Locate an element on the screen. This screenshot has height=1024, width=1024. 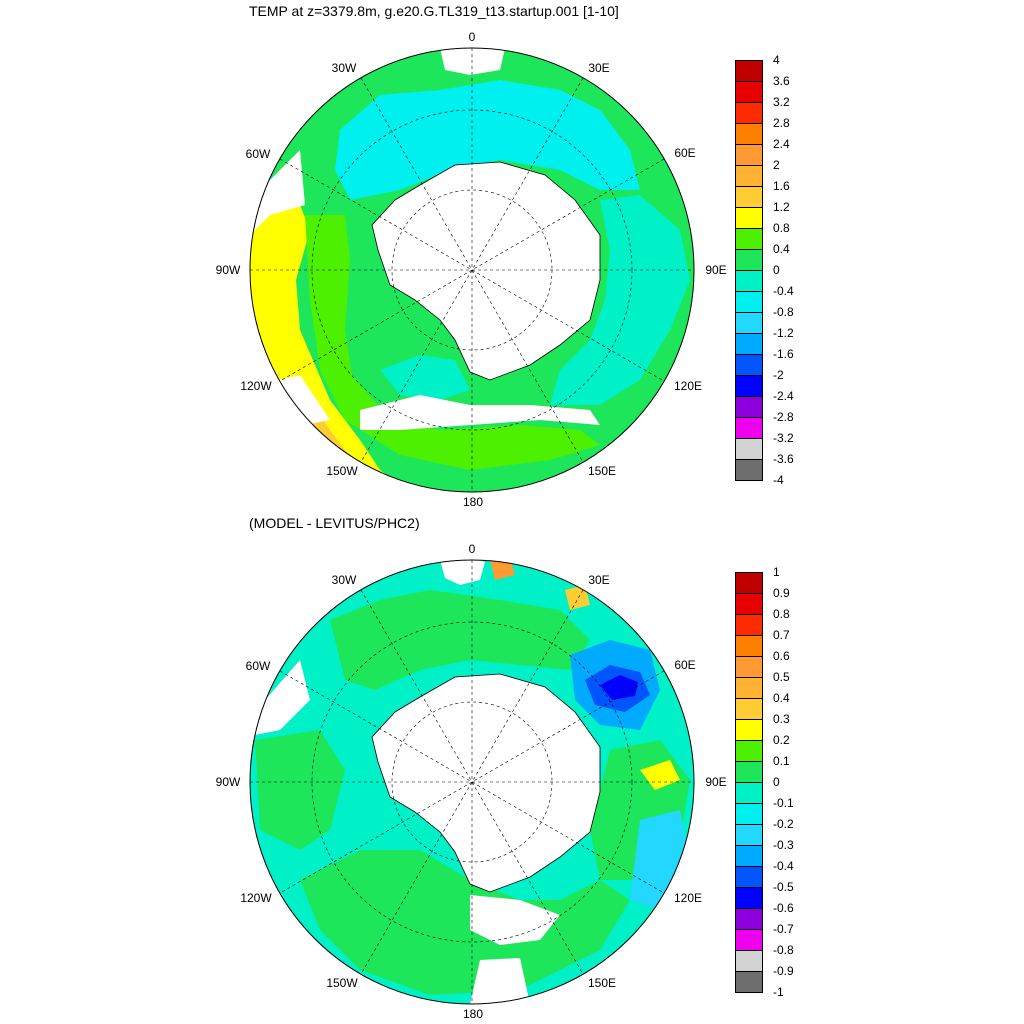
top-colorbar-label: -2.4 is located at coordinates (783, 396).